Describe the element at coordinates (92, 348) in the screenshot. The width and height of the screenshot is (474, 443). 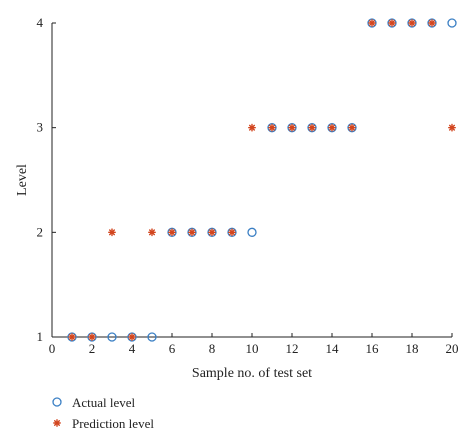
I see `x-tick-label: 2` at that location.